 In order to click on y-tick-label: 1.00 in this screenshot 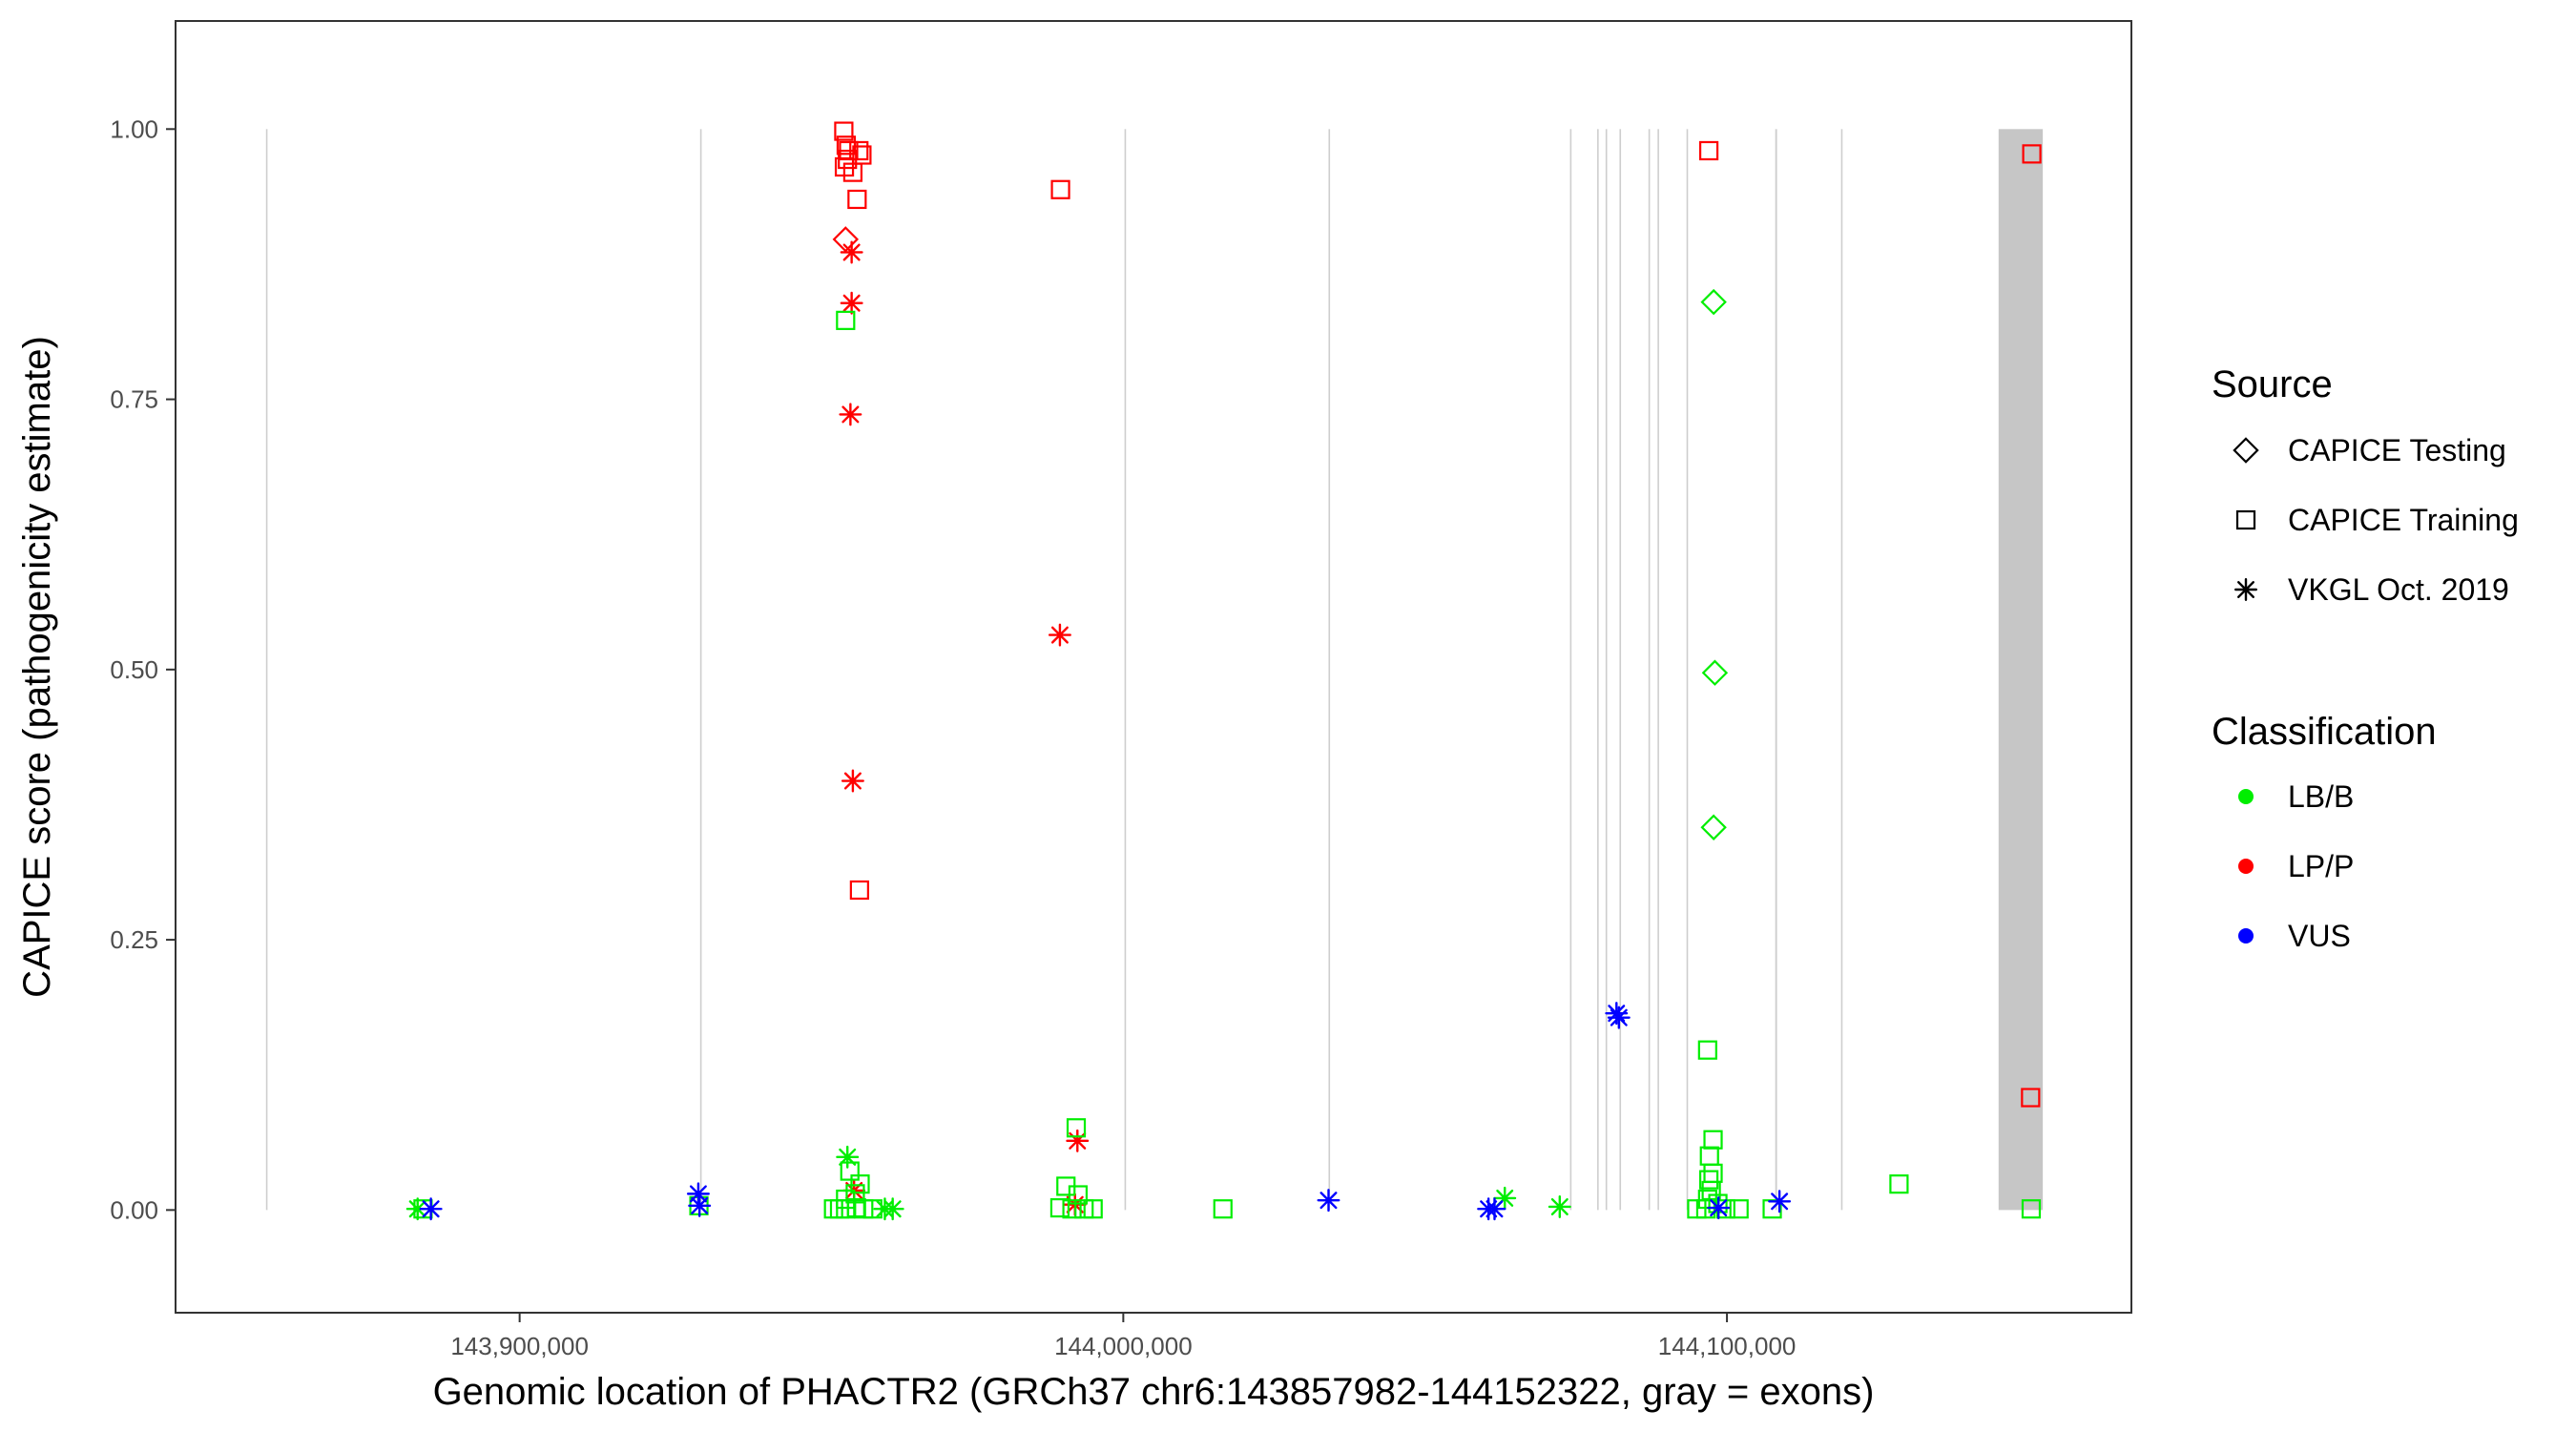, I will do `click(134, 128)`.